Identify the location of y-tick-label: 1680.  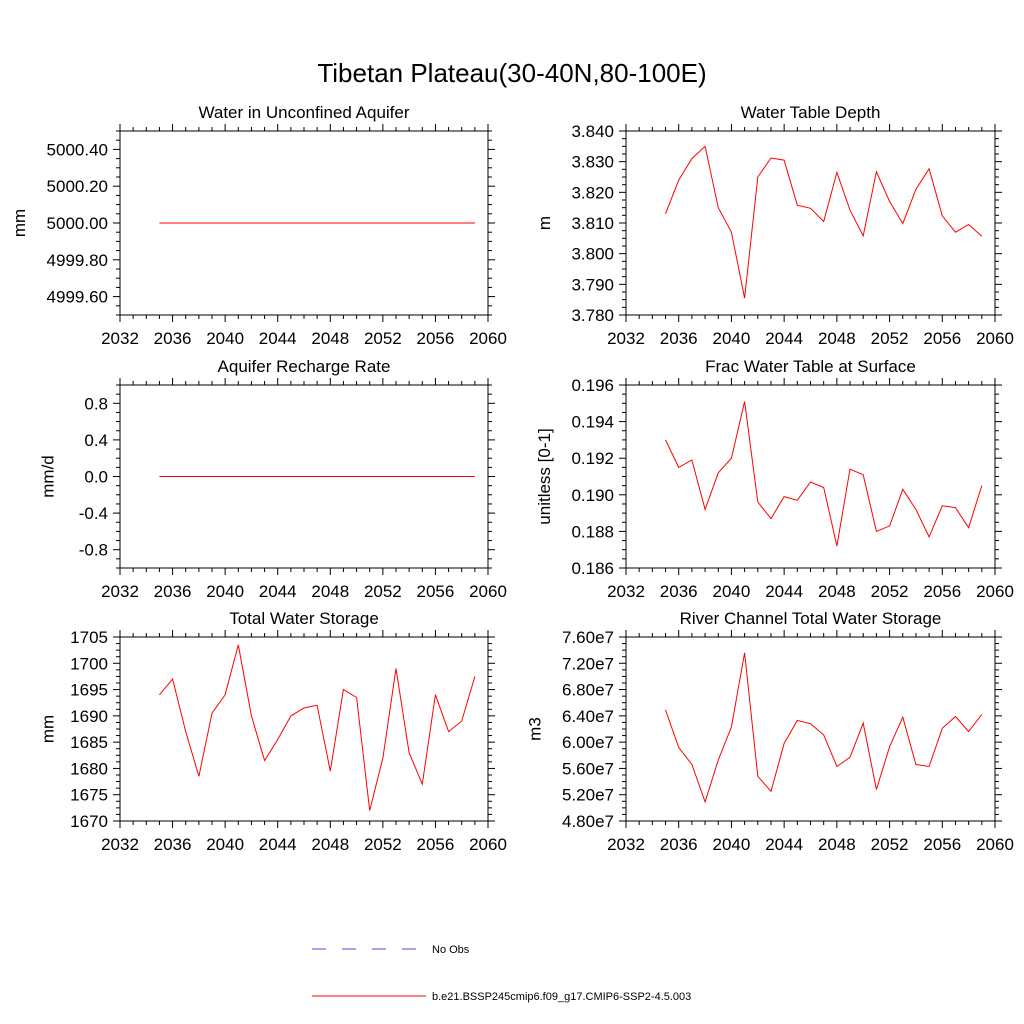
(89, 768).